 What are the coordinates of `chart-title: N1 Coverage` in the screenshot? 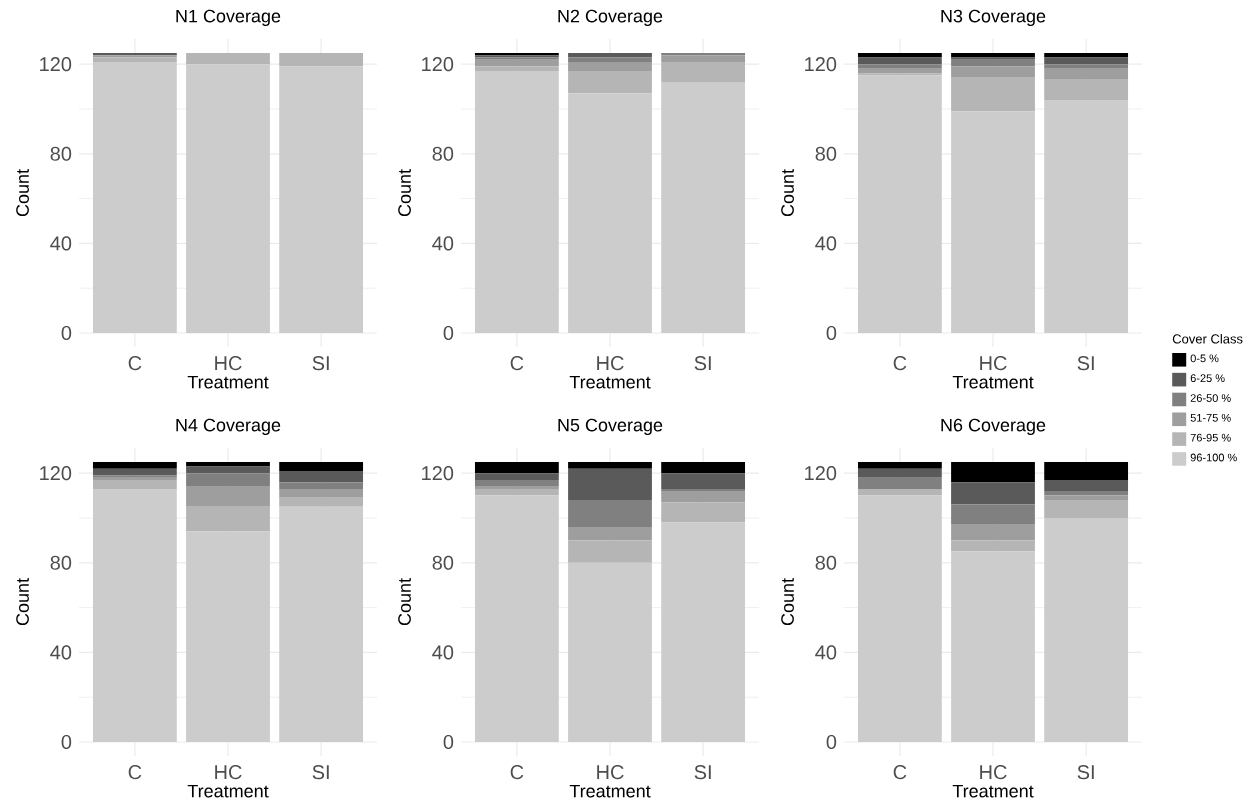 It's located at (228, 18).